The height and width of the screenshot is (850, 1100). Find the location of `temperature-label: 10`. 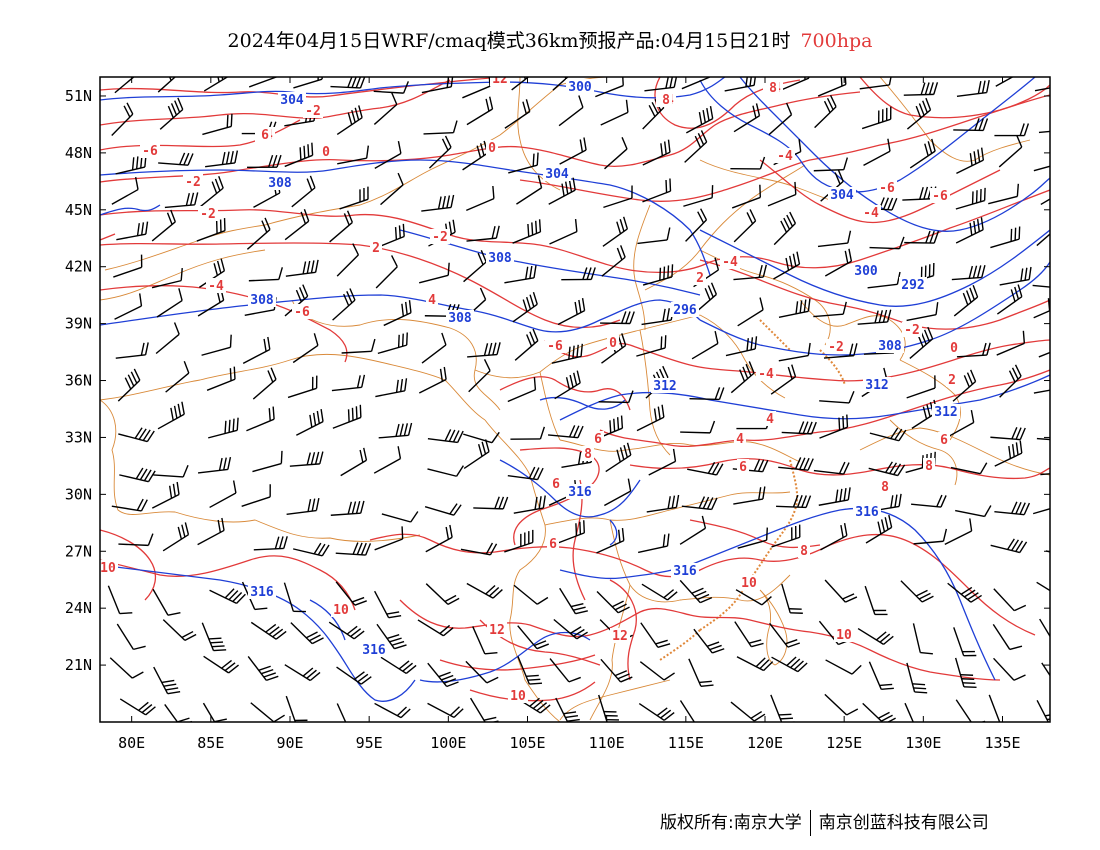

temperature-label: 10 is located at coordinates (108, 568).